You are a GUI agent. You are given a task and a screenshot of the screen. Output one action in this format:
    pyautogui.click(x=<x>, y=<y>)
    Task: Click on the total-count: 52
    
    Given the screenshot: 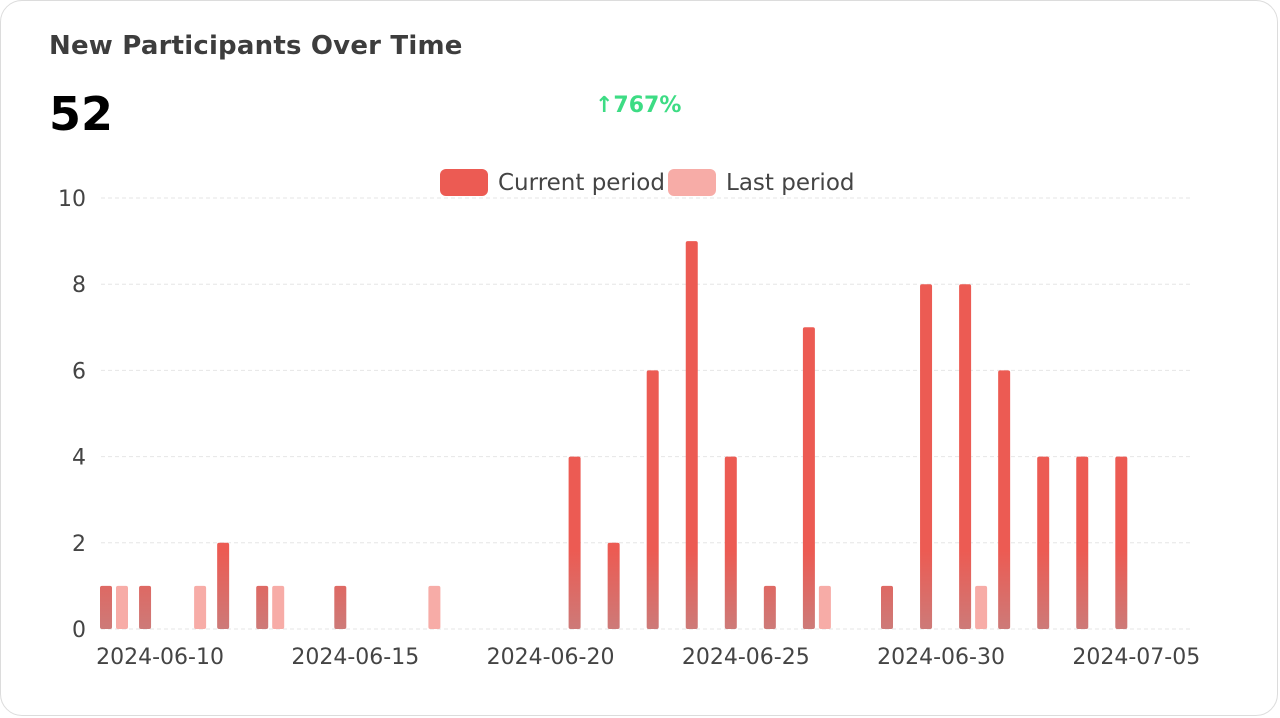 What is the action you would take?
    pyautogui.click(x=81, y=114)
    